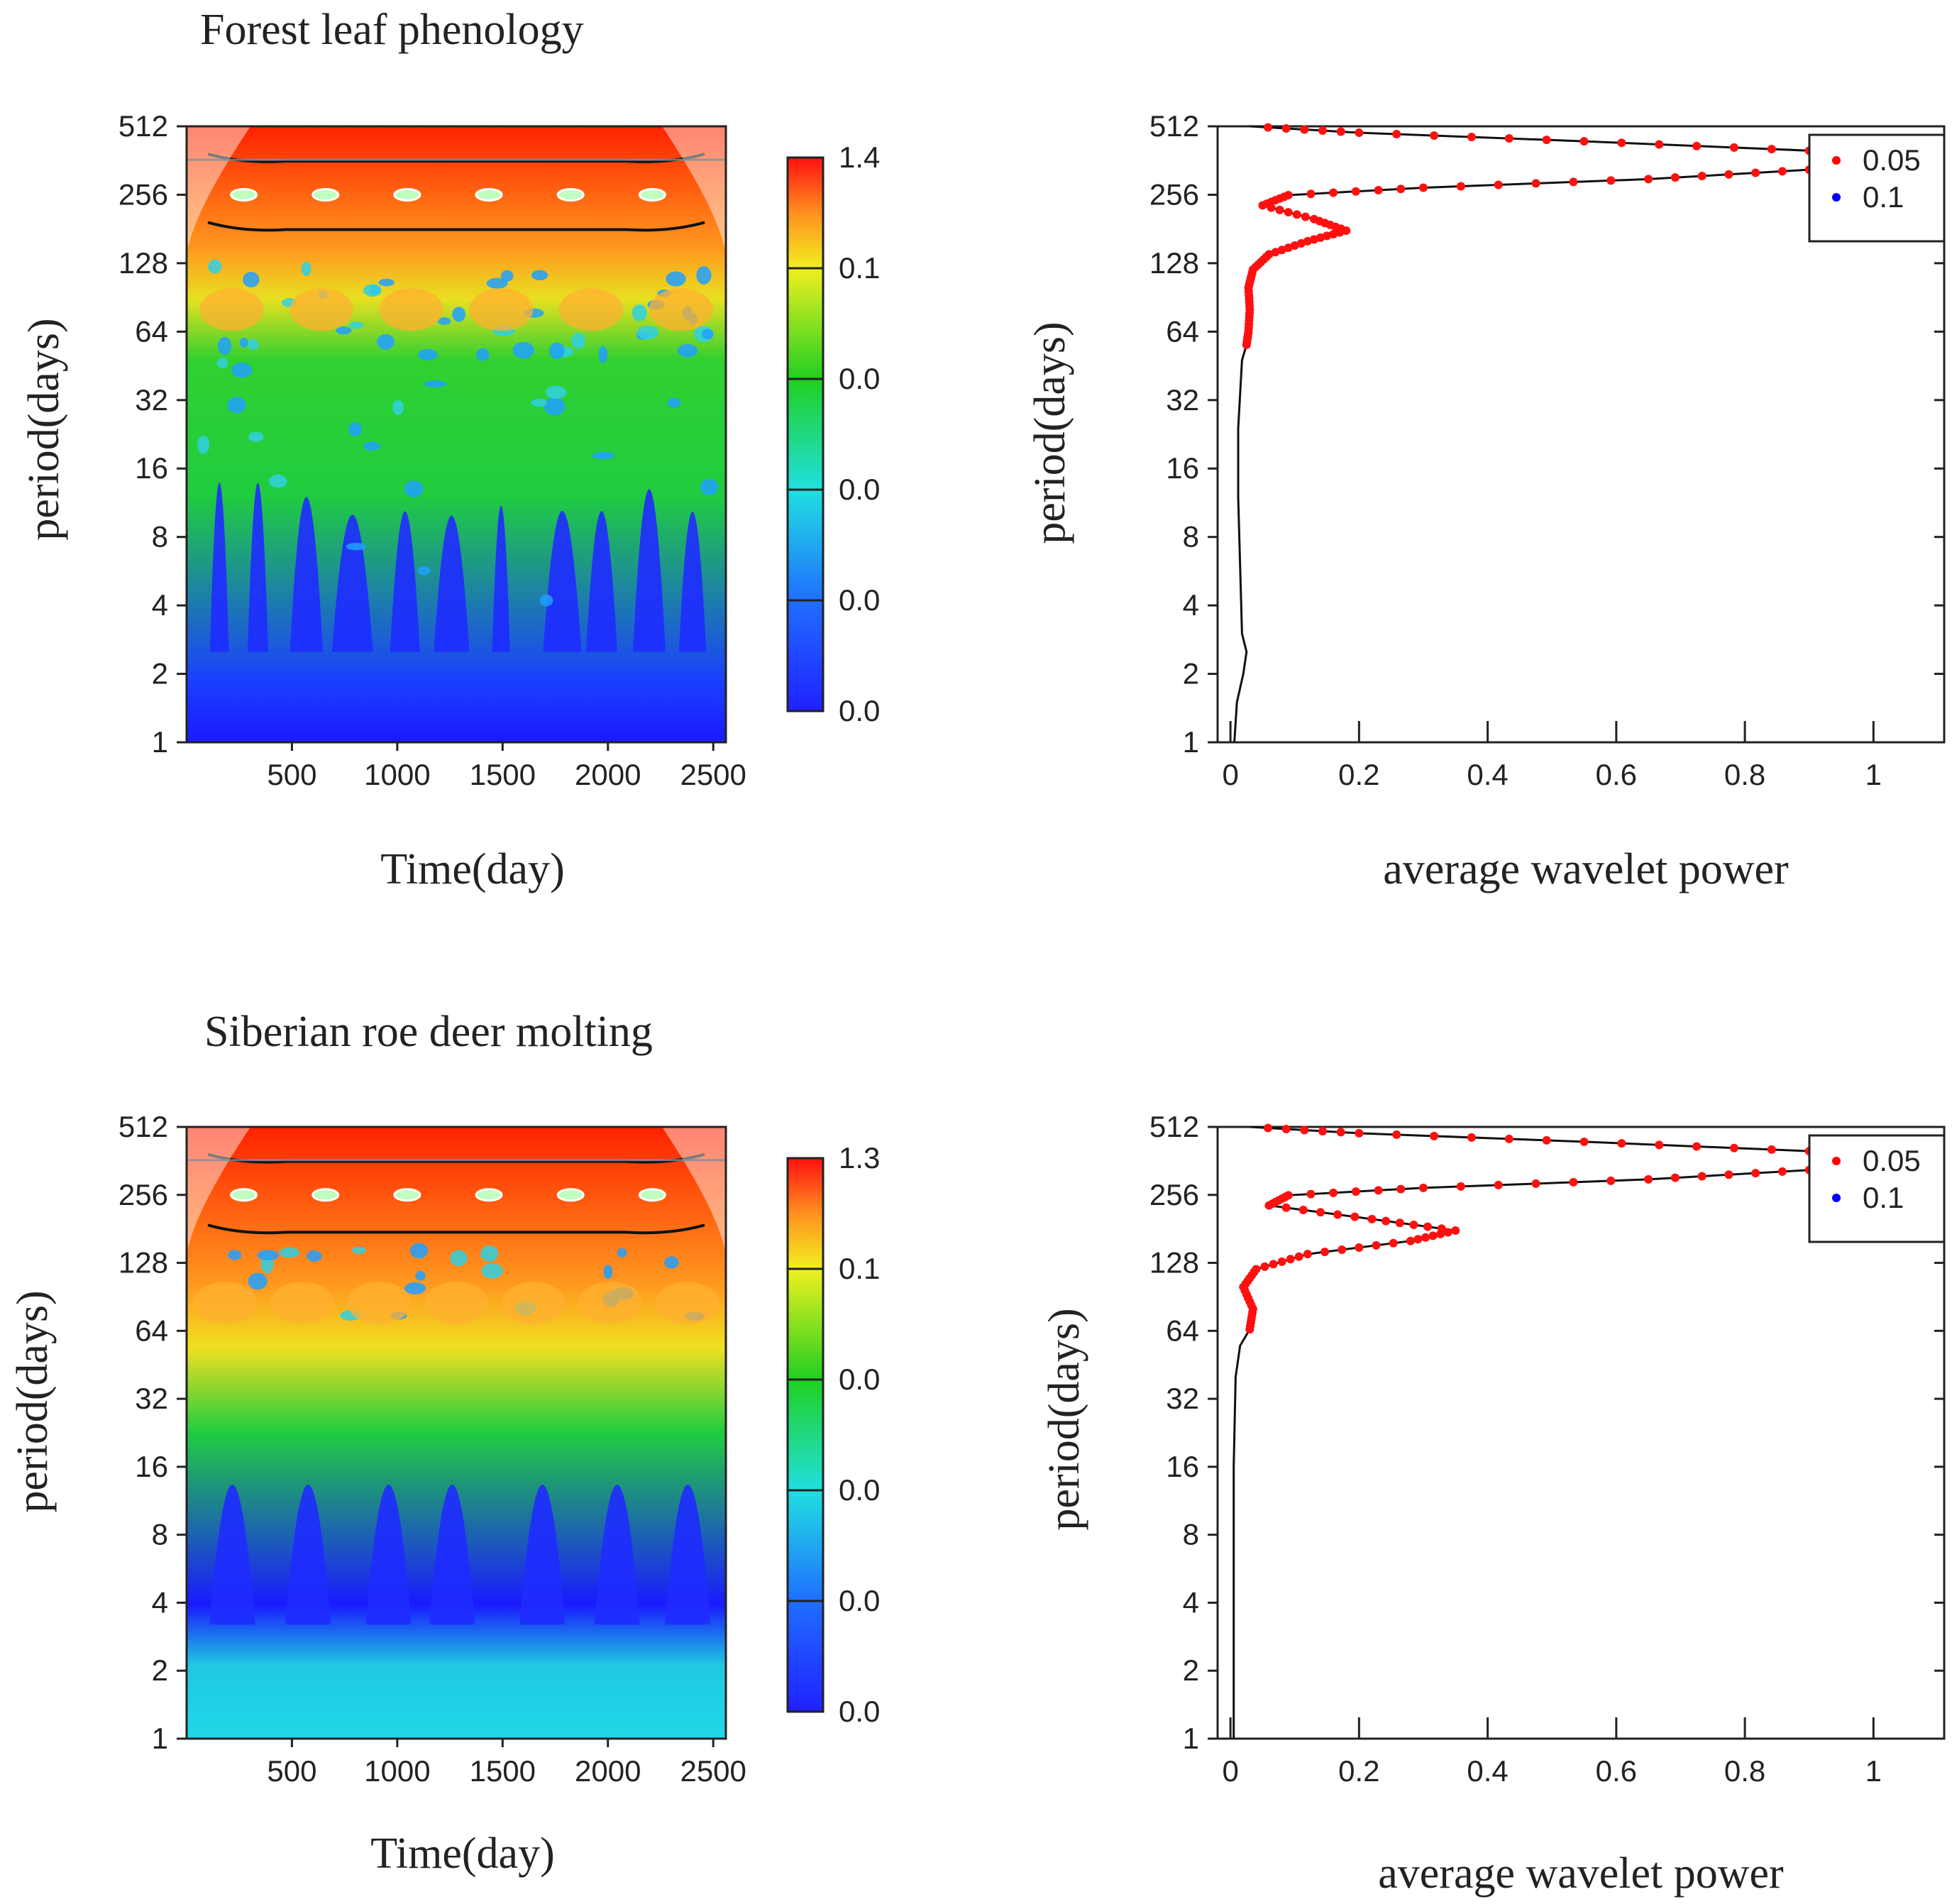 The width and height of the screenshot is (1952, 1904). What do you see at coordinates (608, 775) in the screenshot?
I see `x-tick-label: 2000` at bounding box center [608, 775].